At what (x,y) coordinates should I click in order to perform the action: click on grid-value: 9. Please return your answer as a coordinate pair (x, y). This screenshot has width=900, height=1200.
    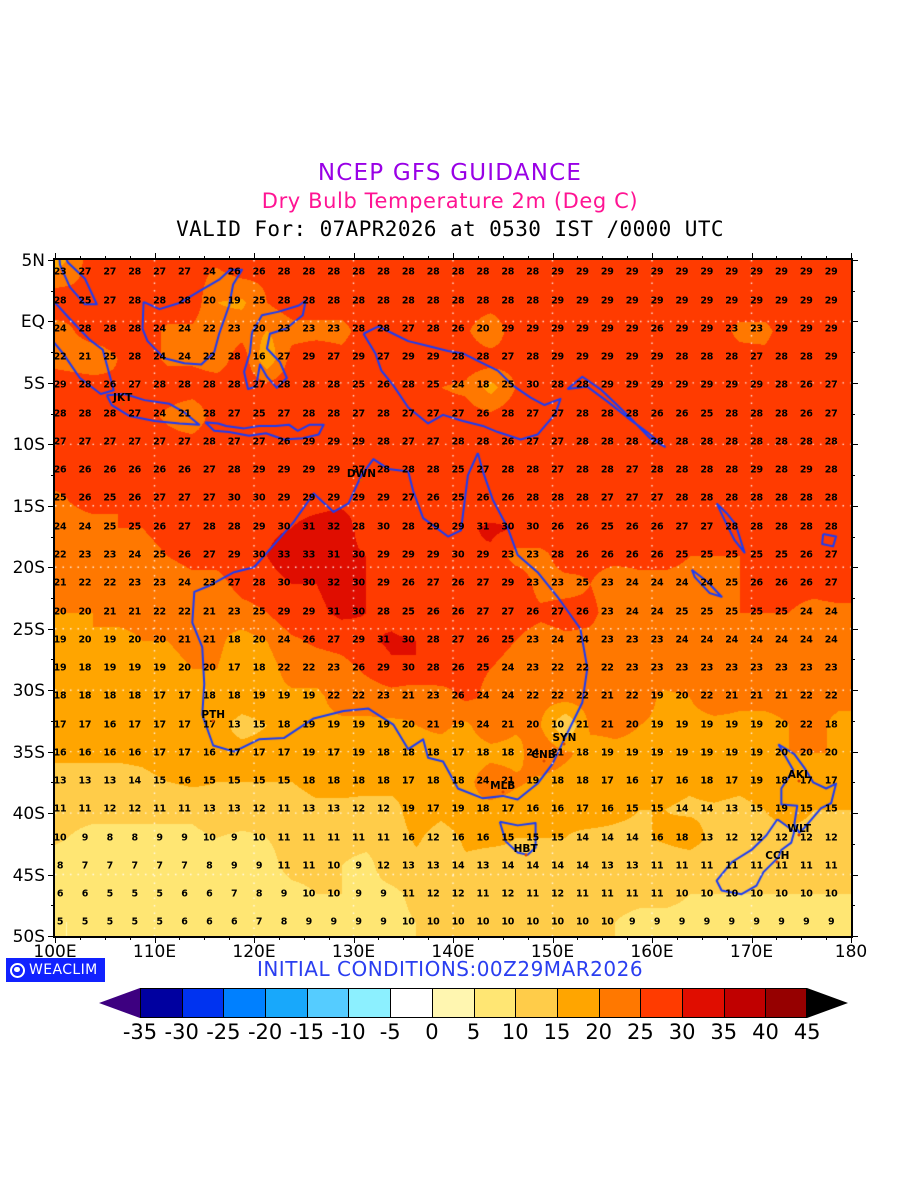
    Looking at the image, I should click on (707, 922).